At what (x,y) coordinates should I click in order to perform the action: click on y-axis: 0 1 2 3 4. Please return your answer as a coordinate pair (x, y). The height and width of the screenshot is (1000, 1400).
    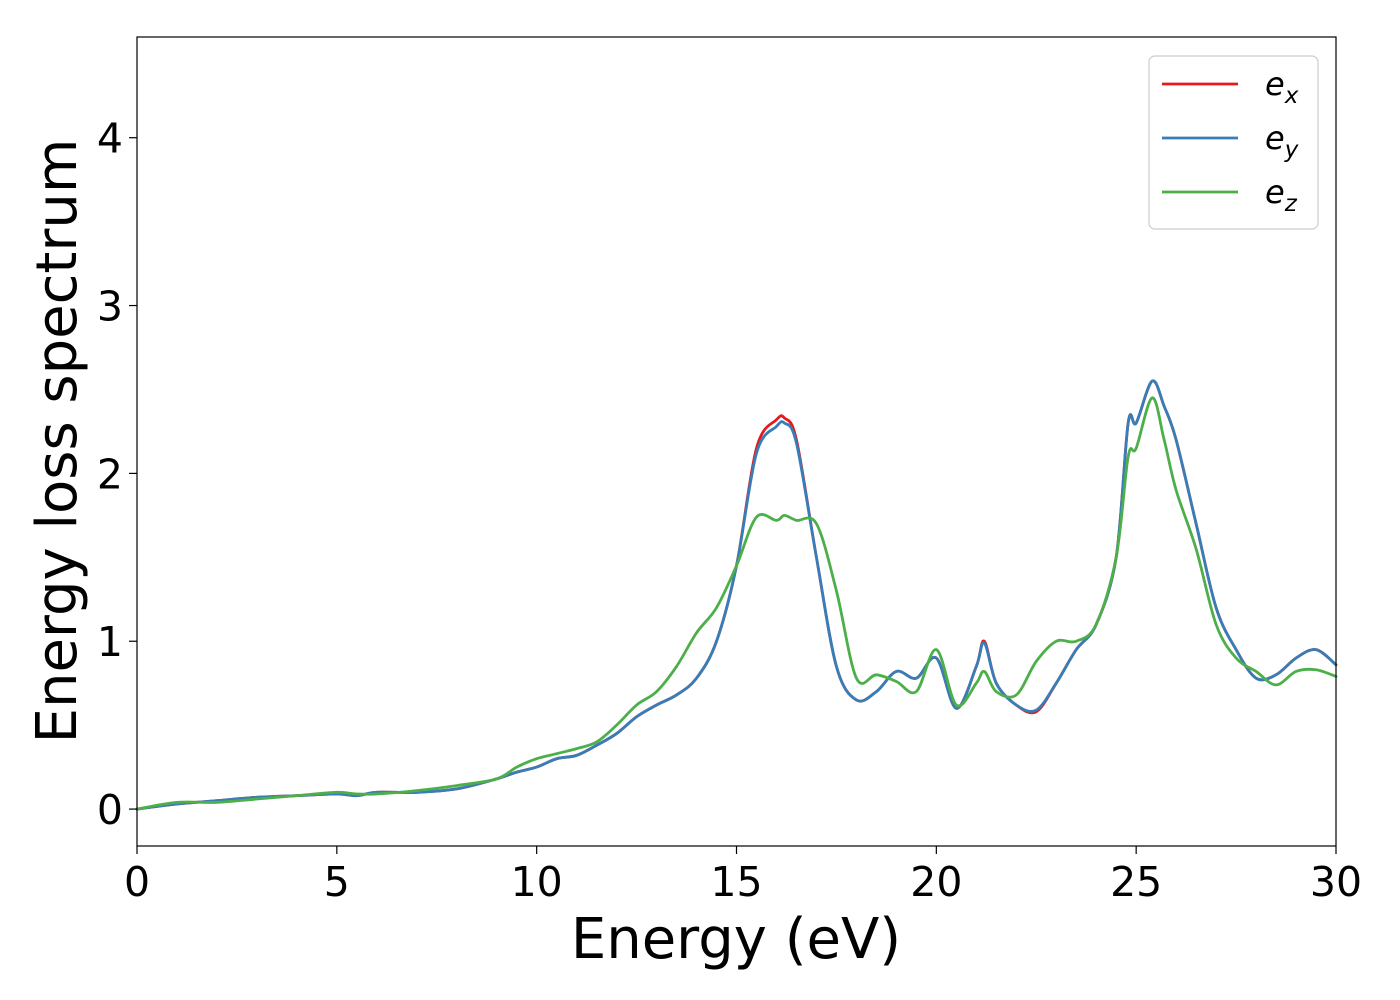
    Looking at the image, I should click on (117, 474).